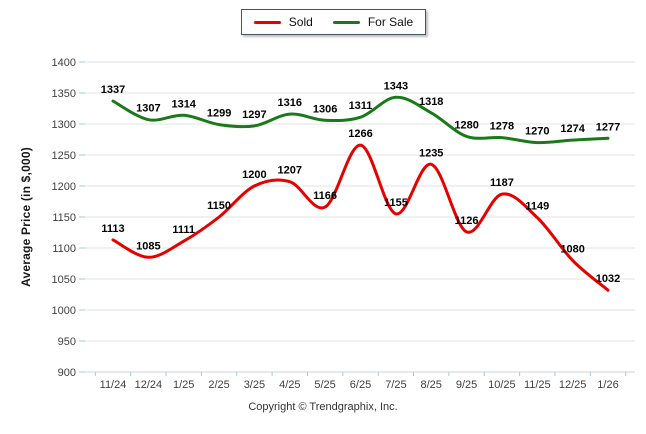 Image resolution: width=646 pixels, height=434 pixels. I want to click on x-tick-label: 11/25, so click(537, 385).